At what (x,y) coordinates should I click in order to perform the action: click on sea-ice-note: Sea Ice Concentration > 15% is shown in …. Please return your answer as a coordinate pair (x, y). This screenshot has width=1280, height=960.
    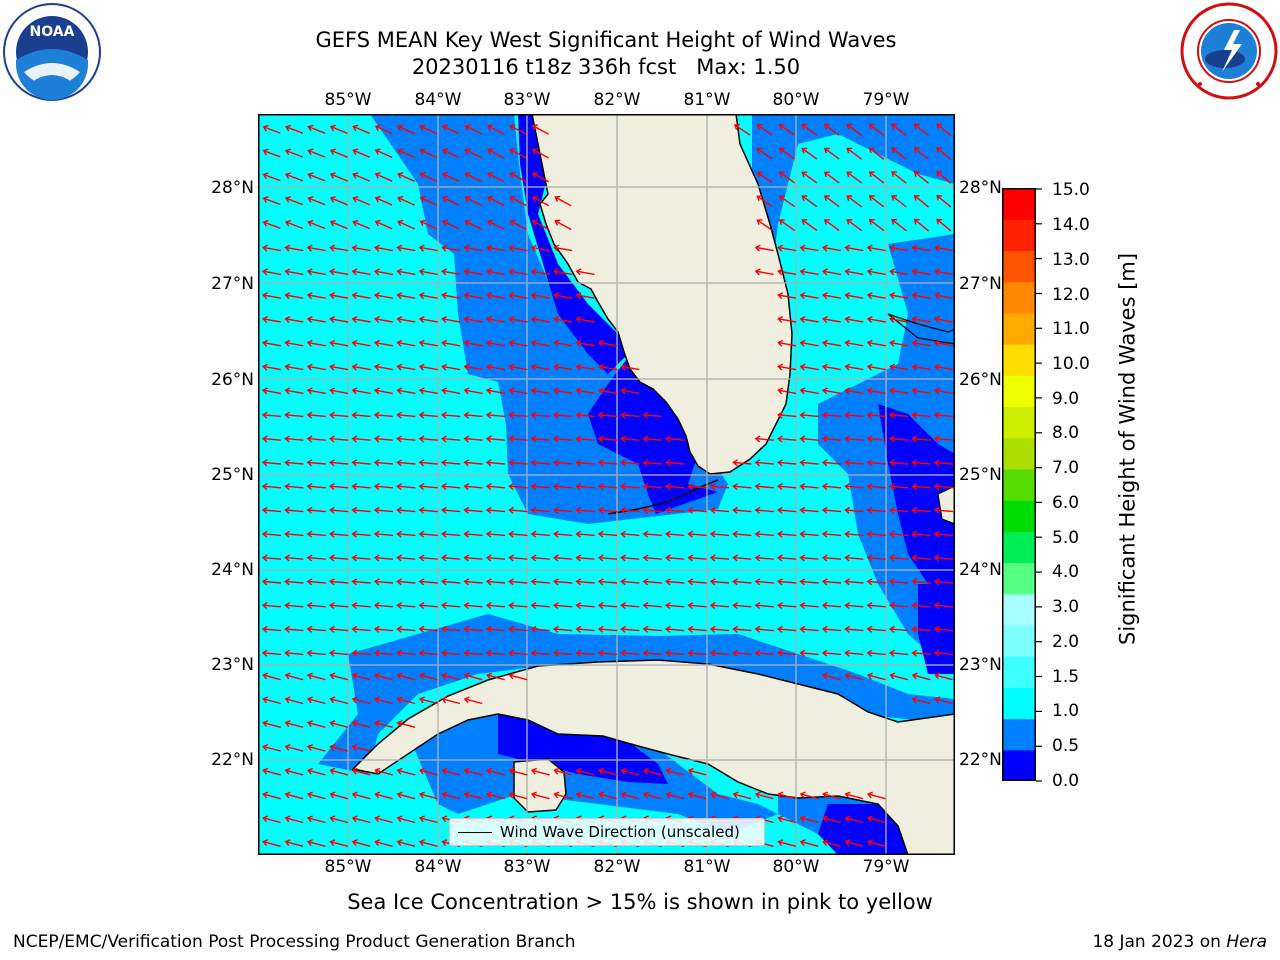
    Looking at the image, I should click on (640, 902).